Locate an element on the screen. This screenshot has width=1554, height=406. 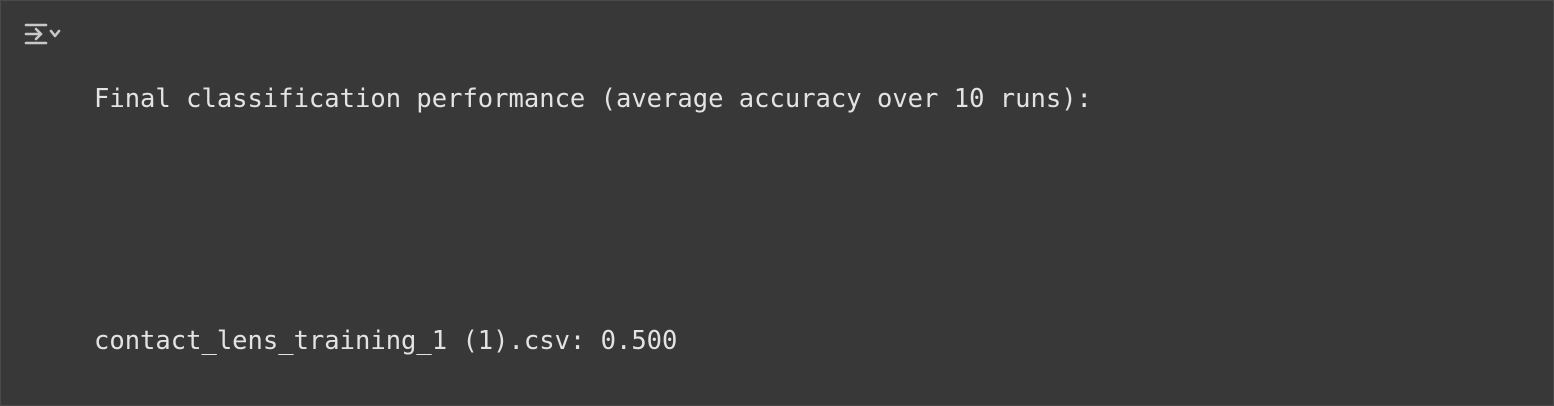
blank-line is located at coordinates (813, 203).